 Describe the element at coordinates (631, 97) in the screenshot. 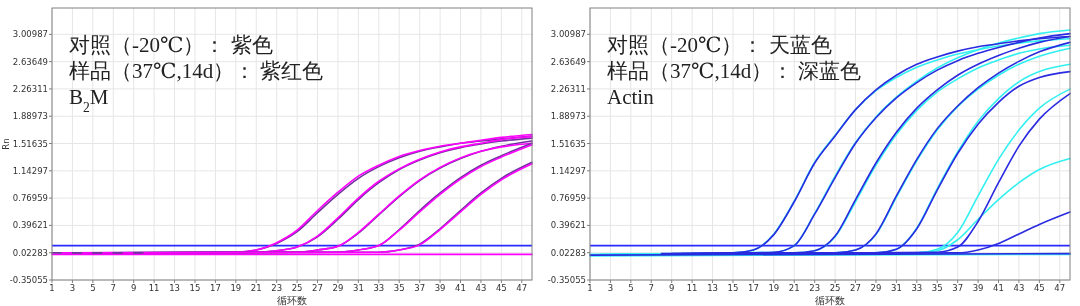

I see `annotation: Actin` at that location.